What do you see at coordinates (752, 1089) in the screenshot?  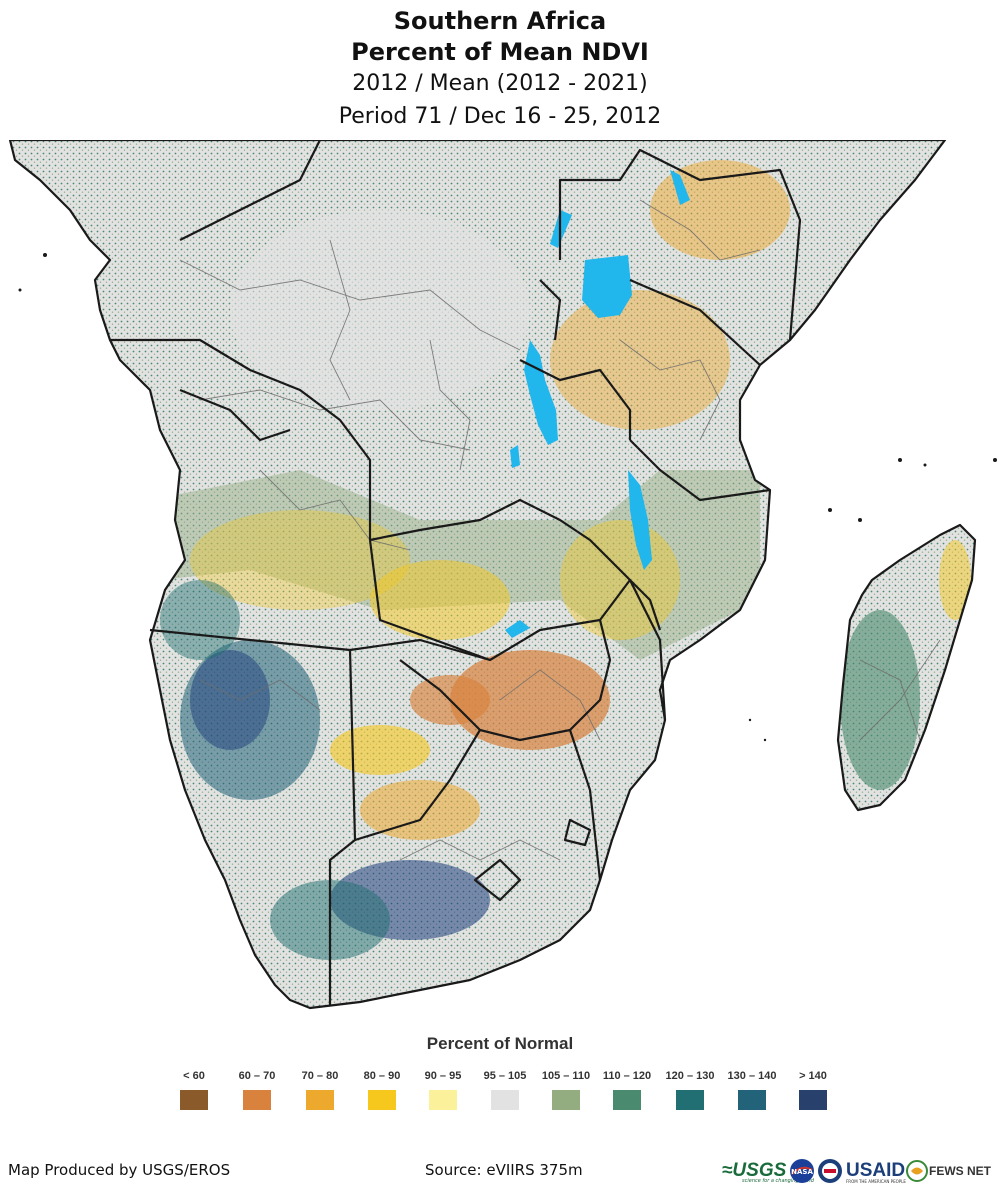 I see `legend-item: 130 – 140` at bounding box center [752, 1089].